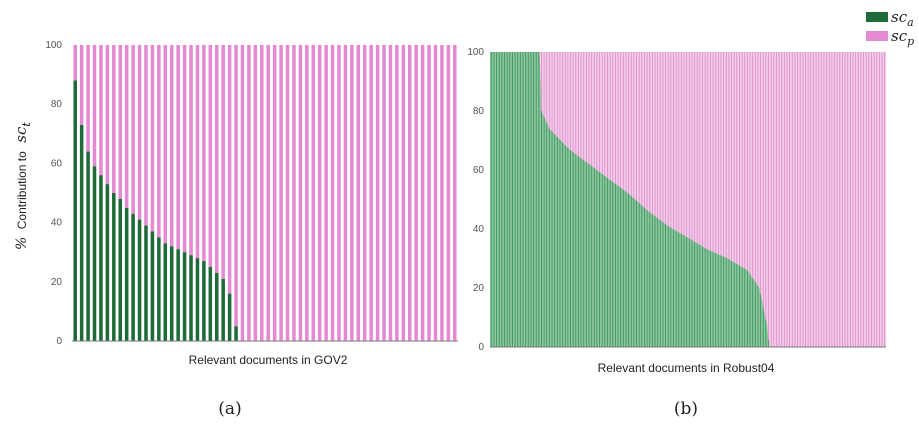 This screenshot has height=424, width=919. Describe the element at coordinates (686, 368) in the screenshot. I see `panel-b-x-label: Relevant documents in Robust04` at that location.